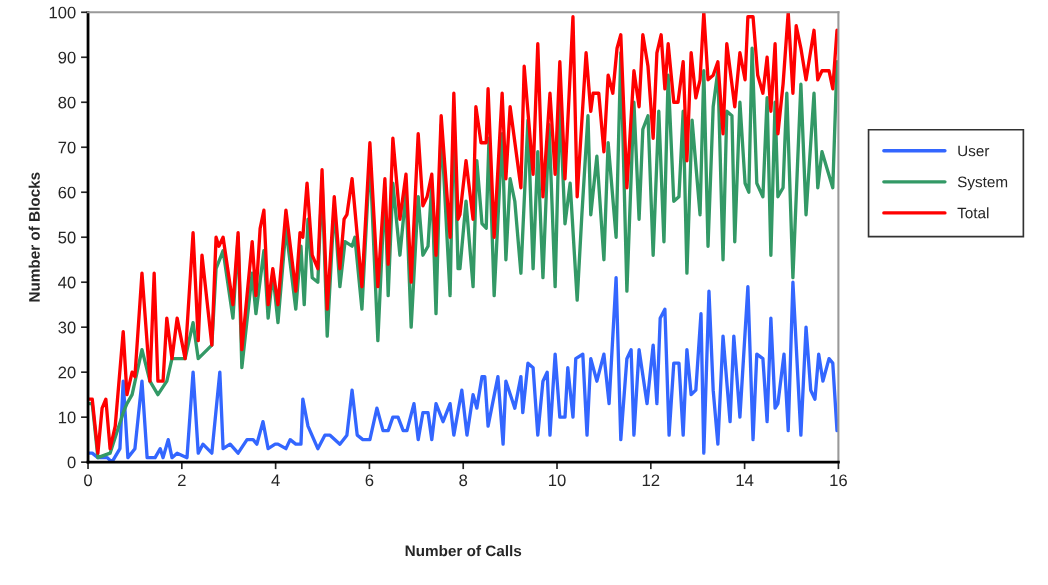 The image size is (1048, 585). I want to click on x-tick-label: 0, so click(88, 480).